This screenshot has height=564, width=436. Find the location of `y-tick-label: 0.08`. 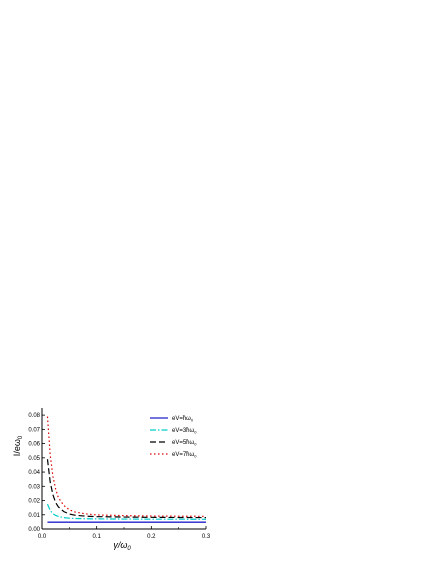

y-tick-label: 0.08 is located at coordinates (34, 416).